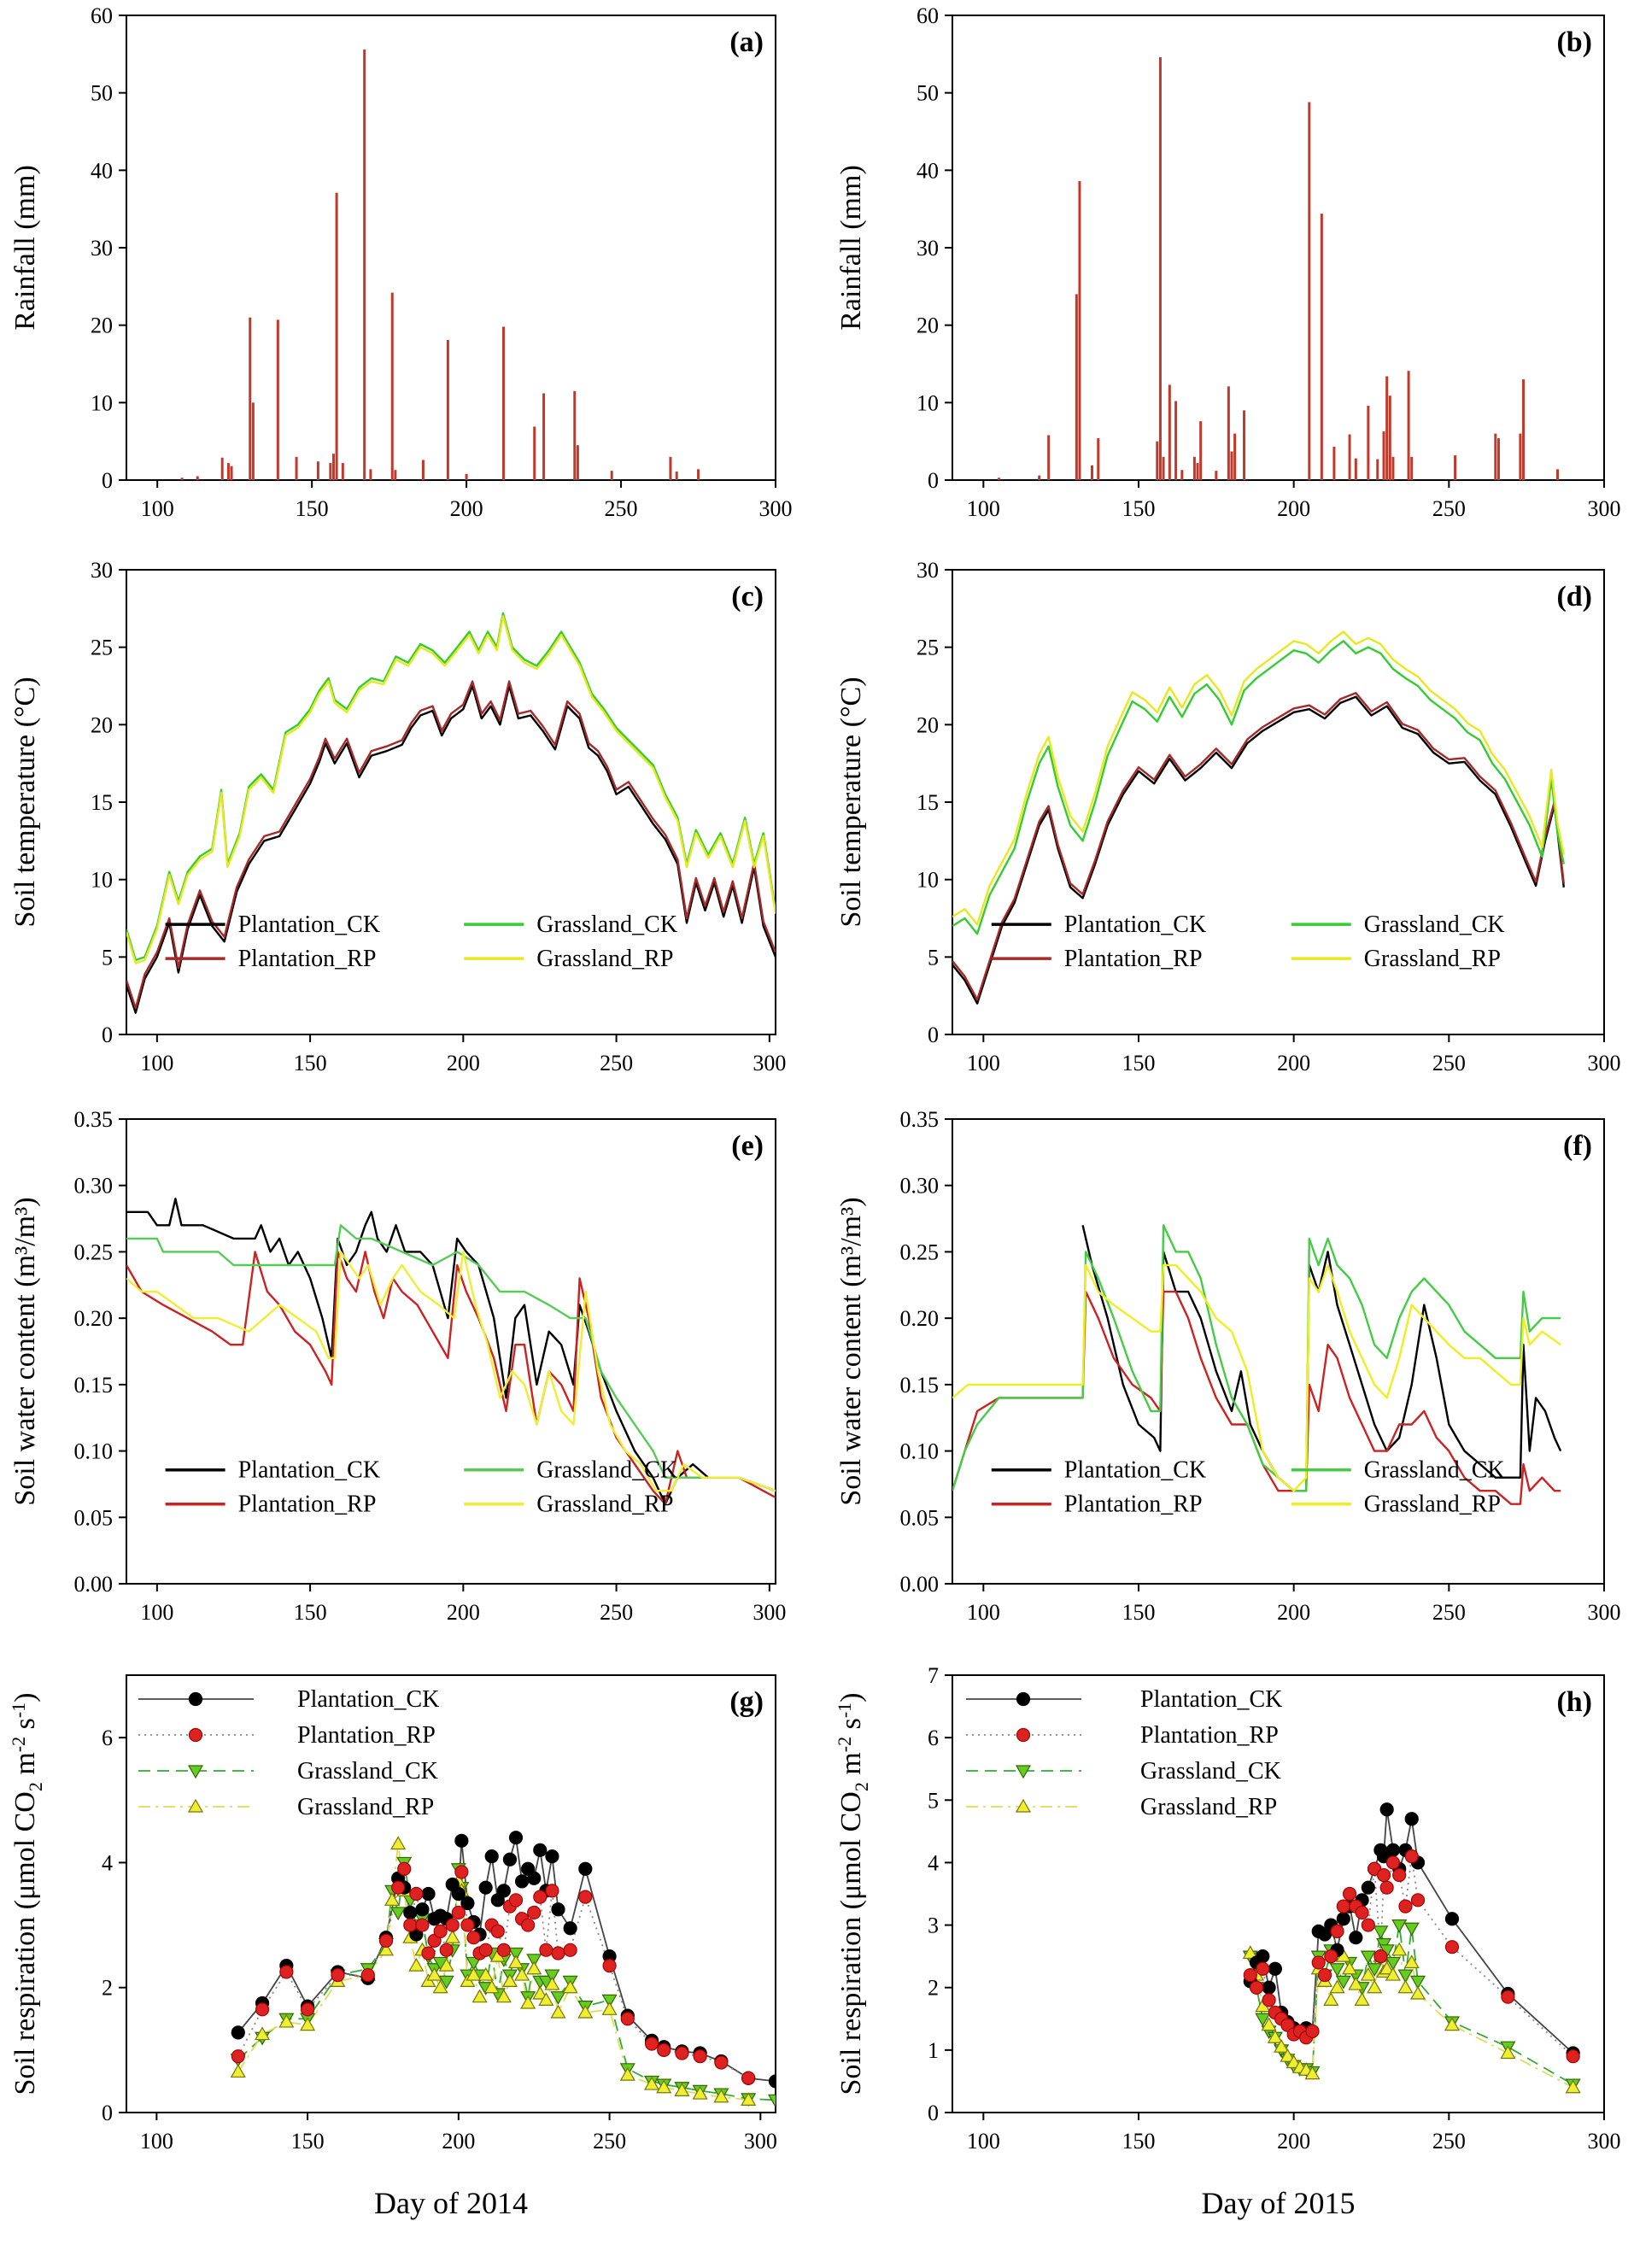 Image resolution: width=1634 pixels, height=2268 pixels. What do you see at coordinates (851, 1767) in the screenshot?
I see `y-axis-label-part: m` at bounding box center [851, 1767].